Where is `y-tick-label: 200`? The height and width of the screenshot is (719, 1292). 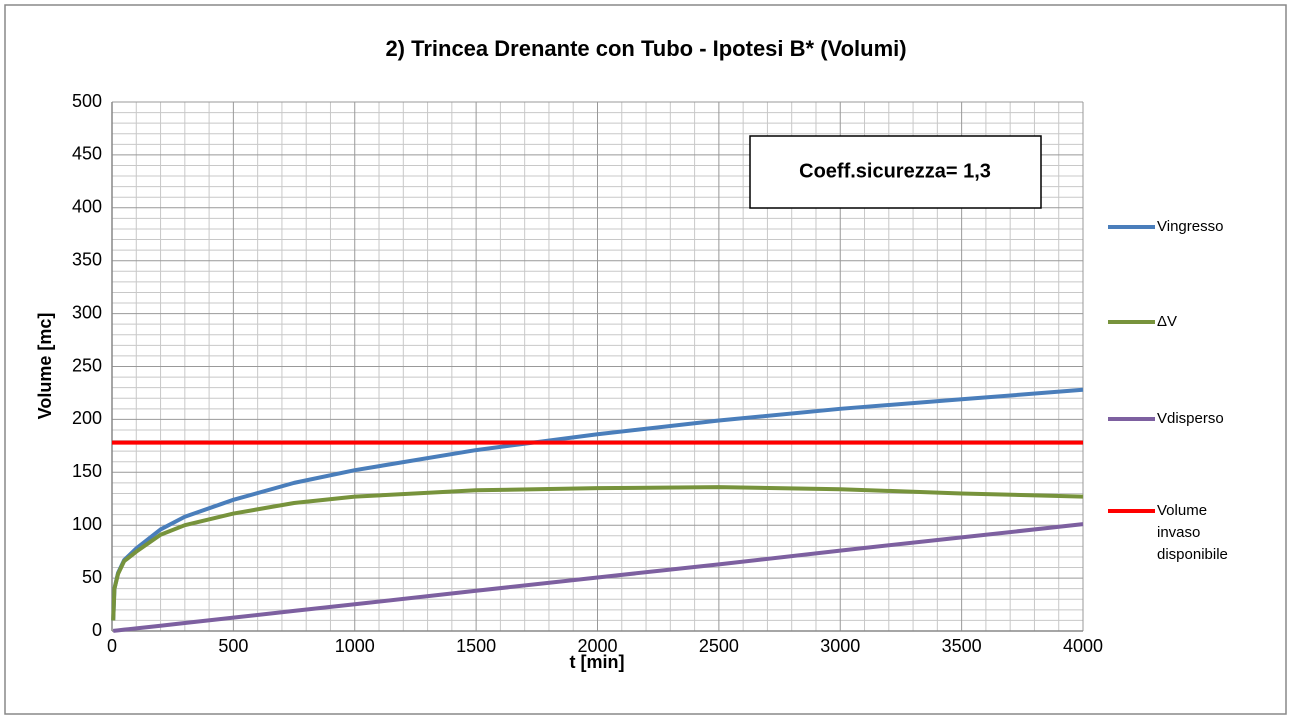
y-tick-label: 200 is located at coordinates (87, 418).